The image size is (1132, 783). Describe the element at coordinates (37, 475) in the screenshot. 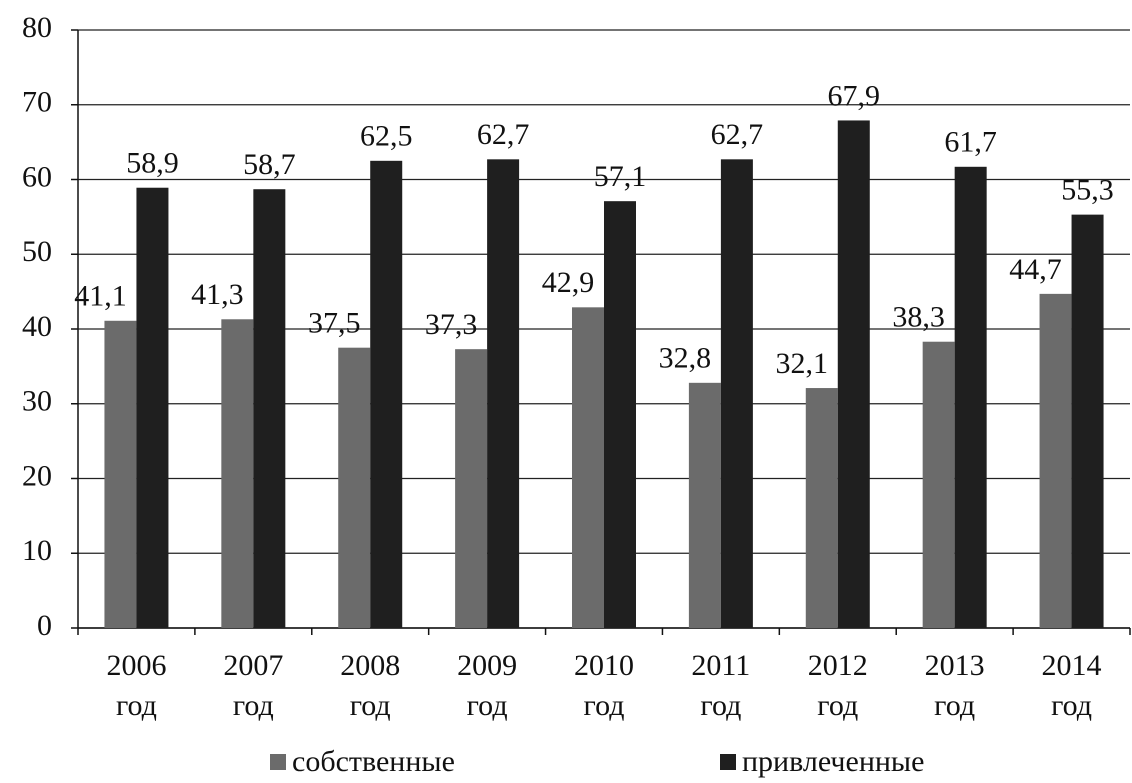

I see `y-tick-label: 20` at that location.